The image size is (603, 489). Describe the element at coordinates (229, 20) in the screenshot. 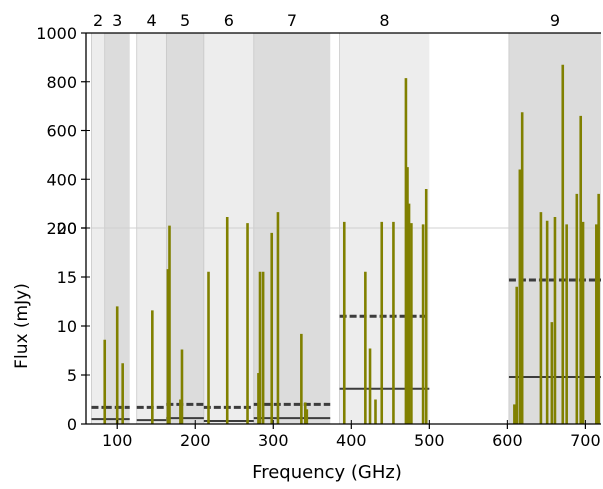

I see `band-label-6: 6` at that location.